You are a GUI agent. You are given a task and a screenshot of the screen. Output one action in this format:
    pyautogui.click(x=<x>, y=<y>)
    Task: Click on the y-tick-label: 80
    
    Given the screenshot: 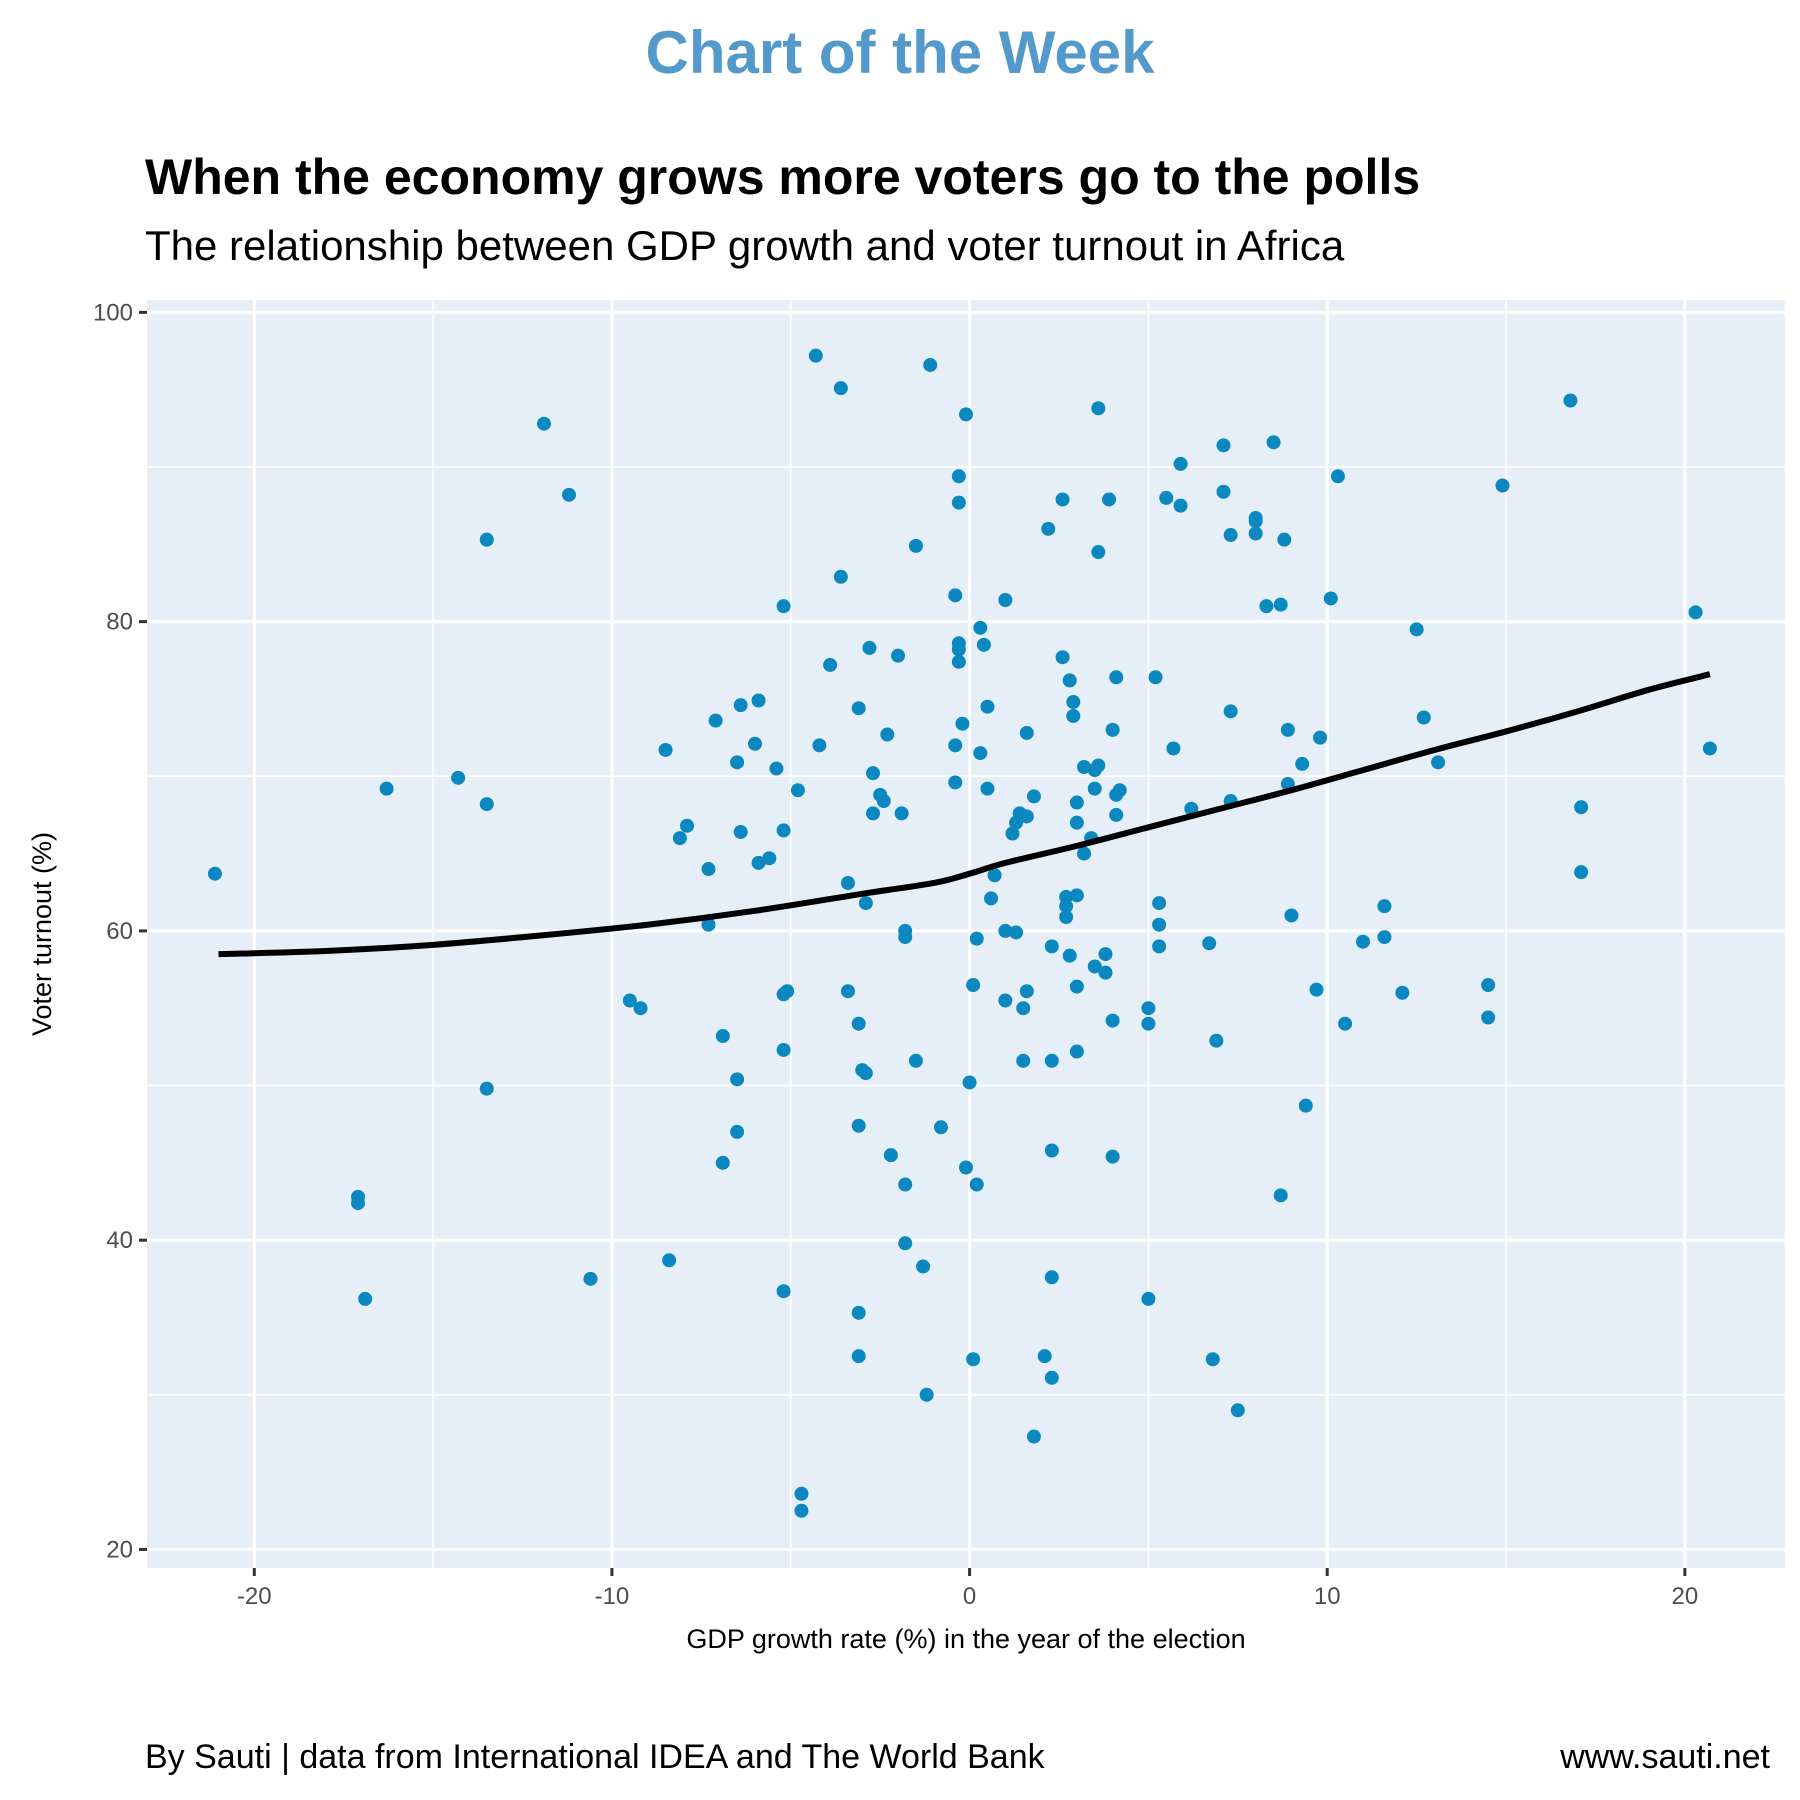 What is the action you would take?
    pyautogui.click(x=119, y=622)
    